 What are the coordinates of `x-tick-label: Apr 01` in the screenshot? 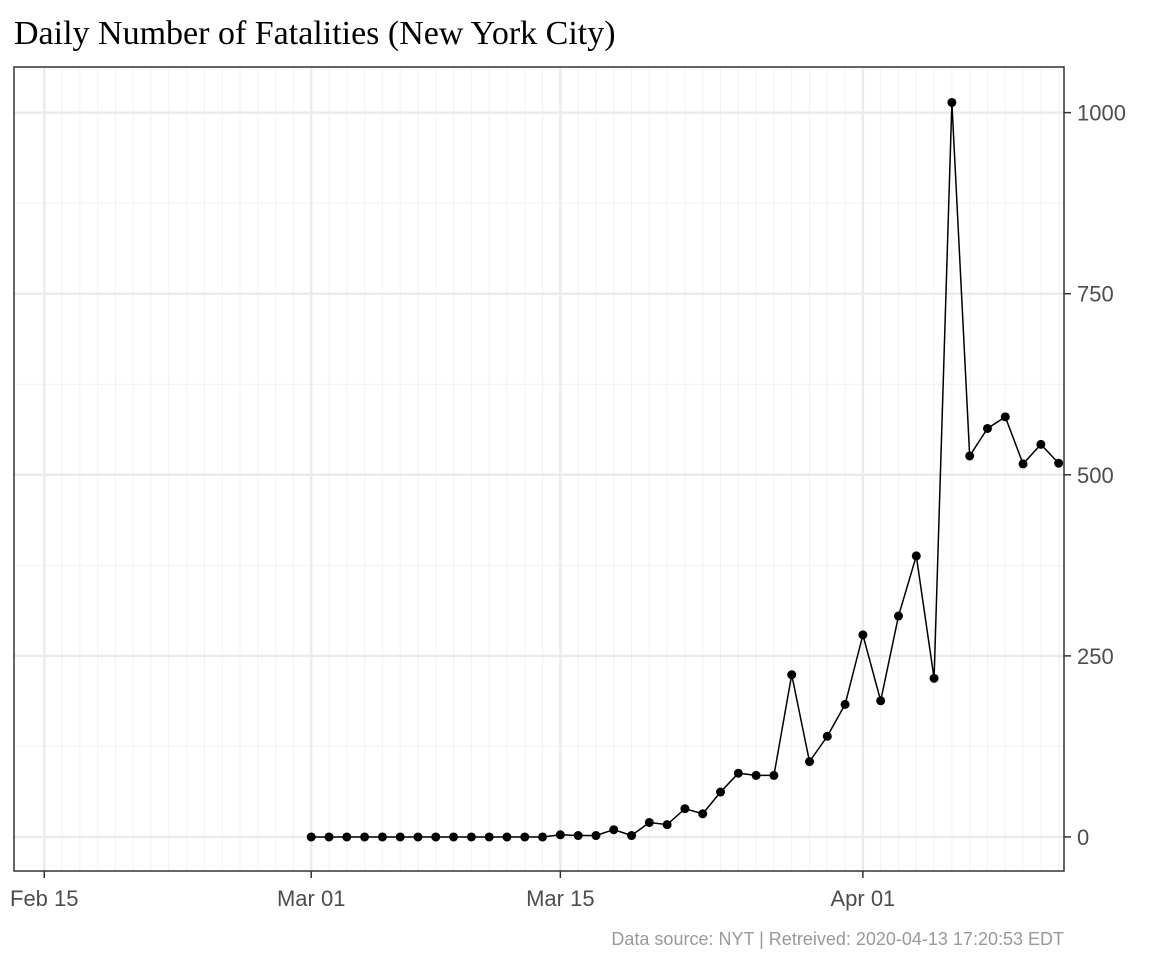 It's located at (862, 898).